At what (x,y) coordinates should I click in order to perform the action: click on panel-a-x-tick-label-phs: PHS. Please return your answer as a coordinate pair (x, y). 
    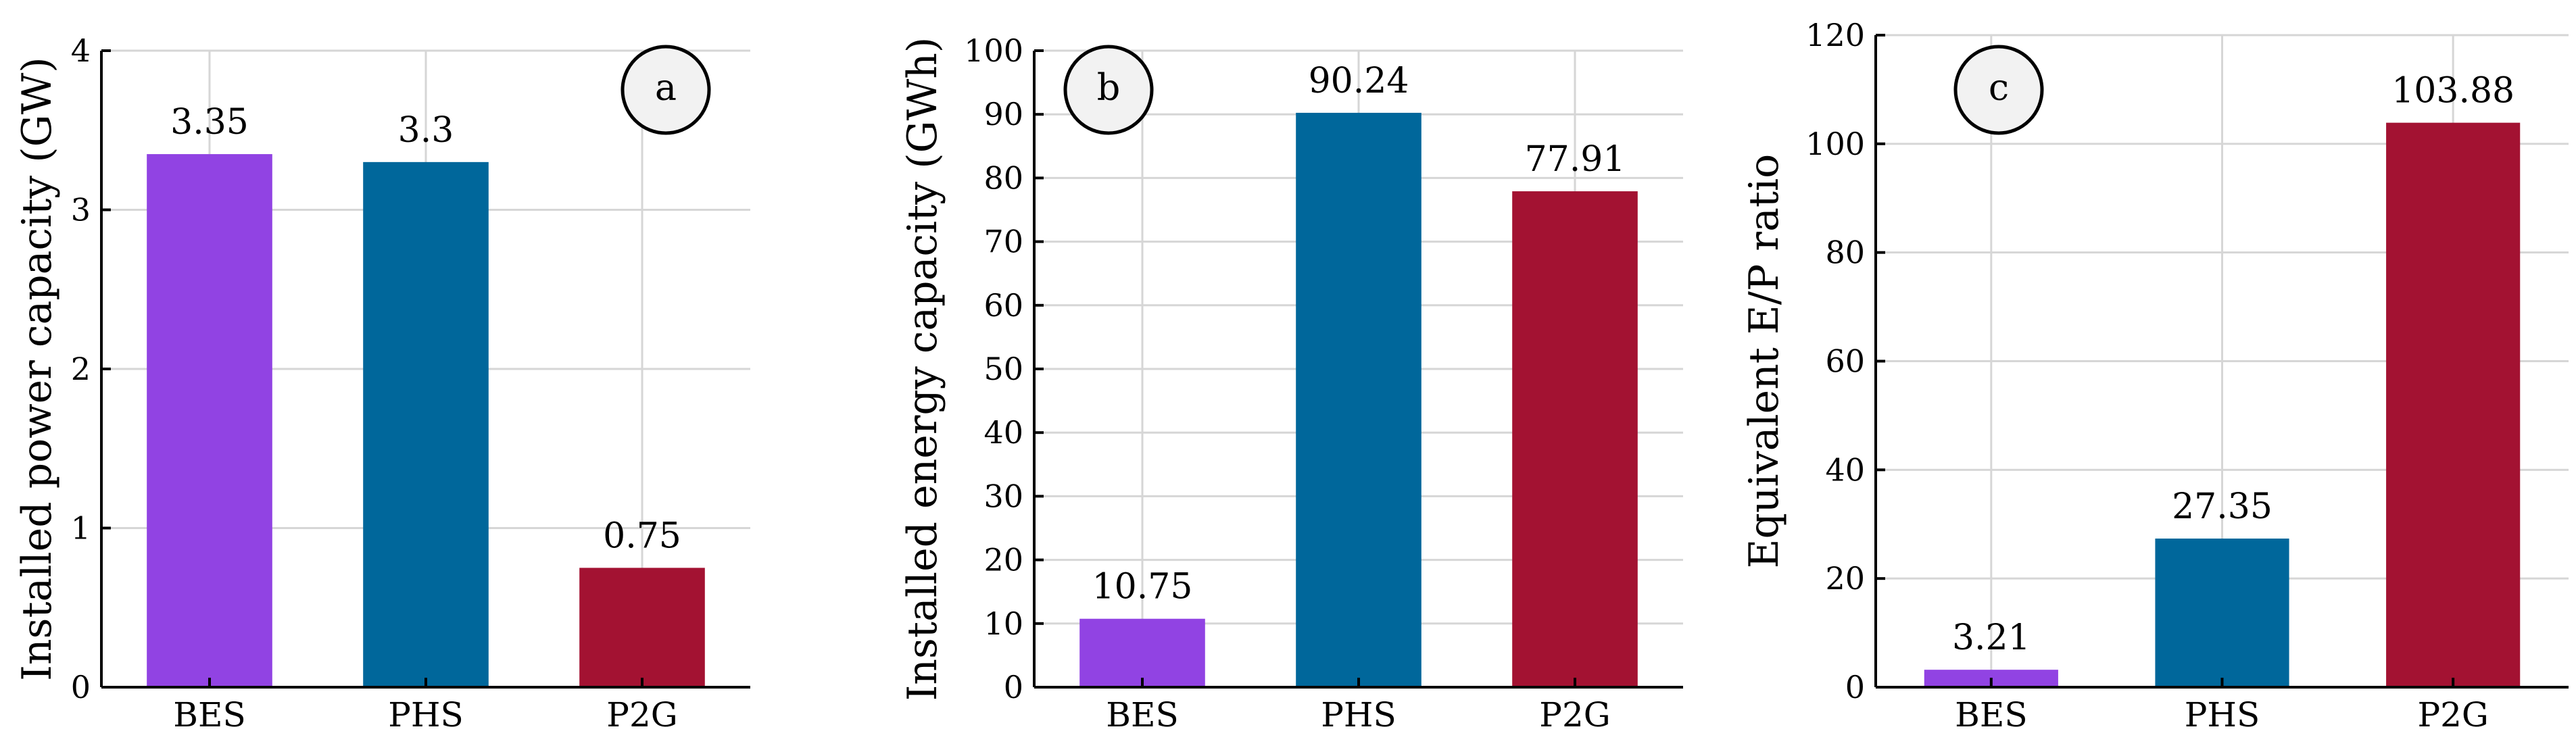
    Looking at the image, I should click on (426, 714).